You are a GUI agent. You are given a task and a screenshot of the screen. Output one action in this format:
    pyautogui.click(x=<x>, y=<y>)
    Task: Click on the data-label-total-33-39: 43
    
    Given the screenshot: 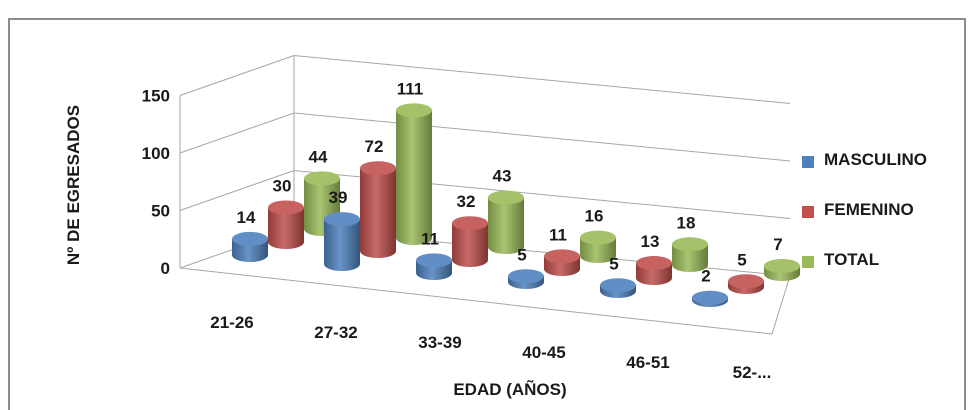 What is the action you would take?
    pyautogui.click(x=502, y=176)
    